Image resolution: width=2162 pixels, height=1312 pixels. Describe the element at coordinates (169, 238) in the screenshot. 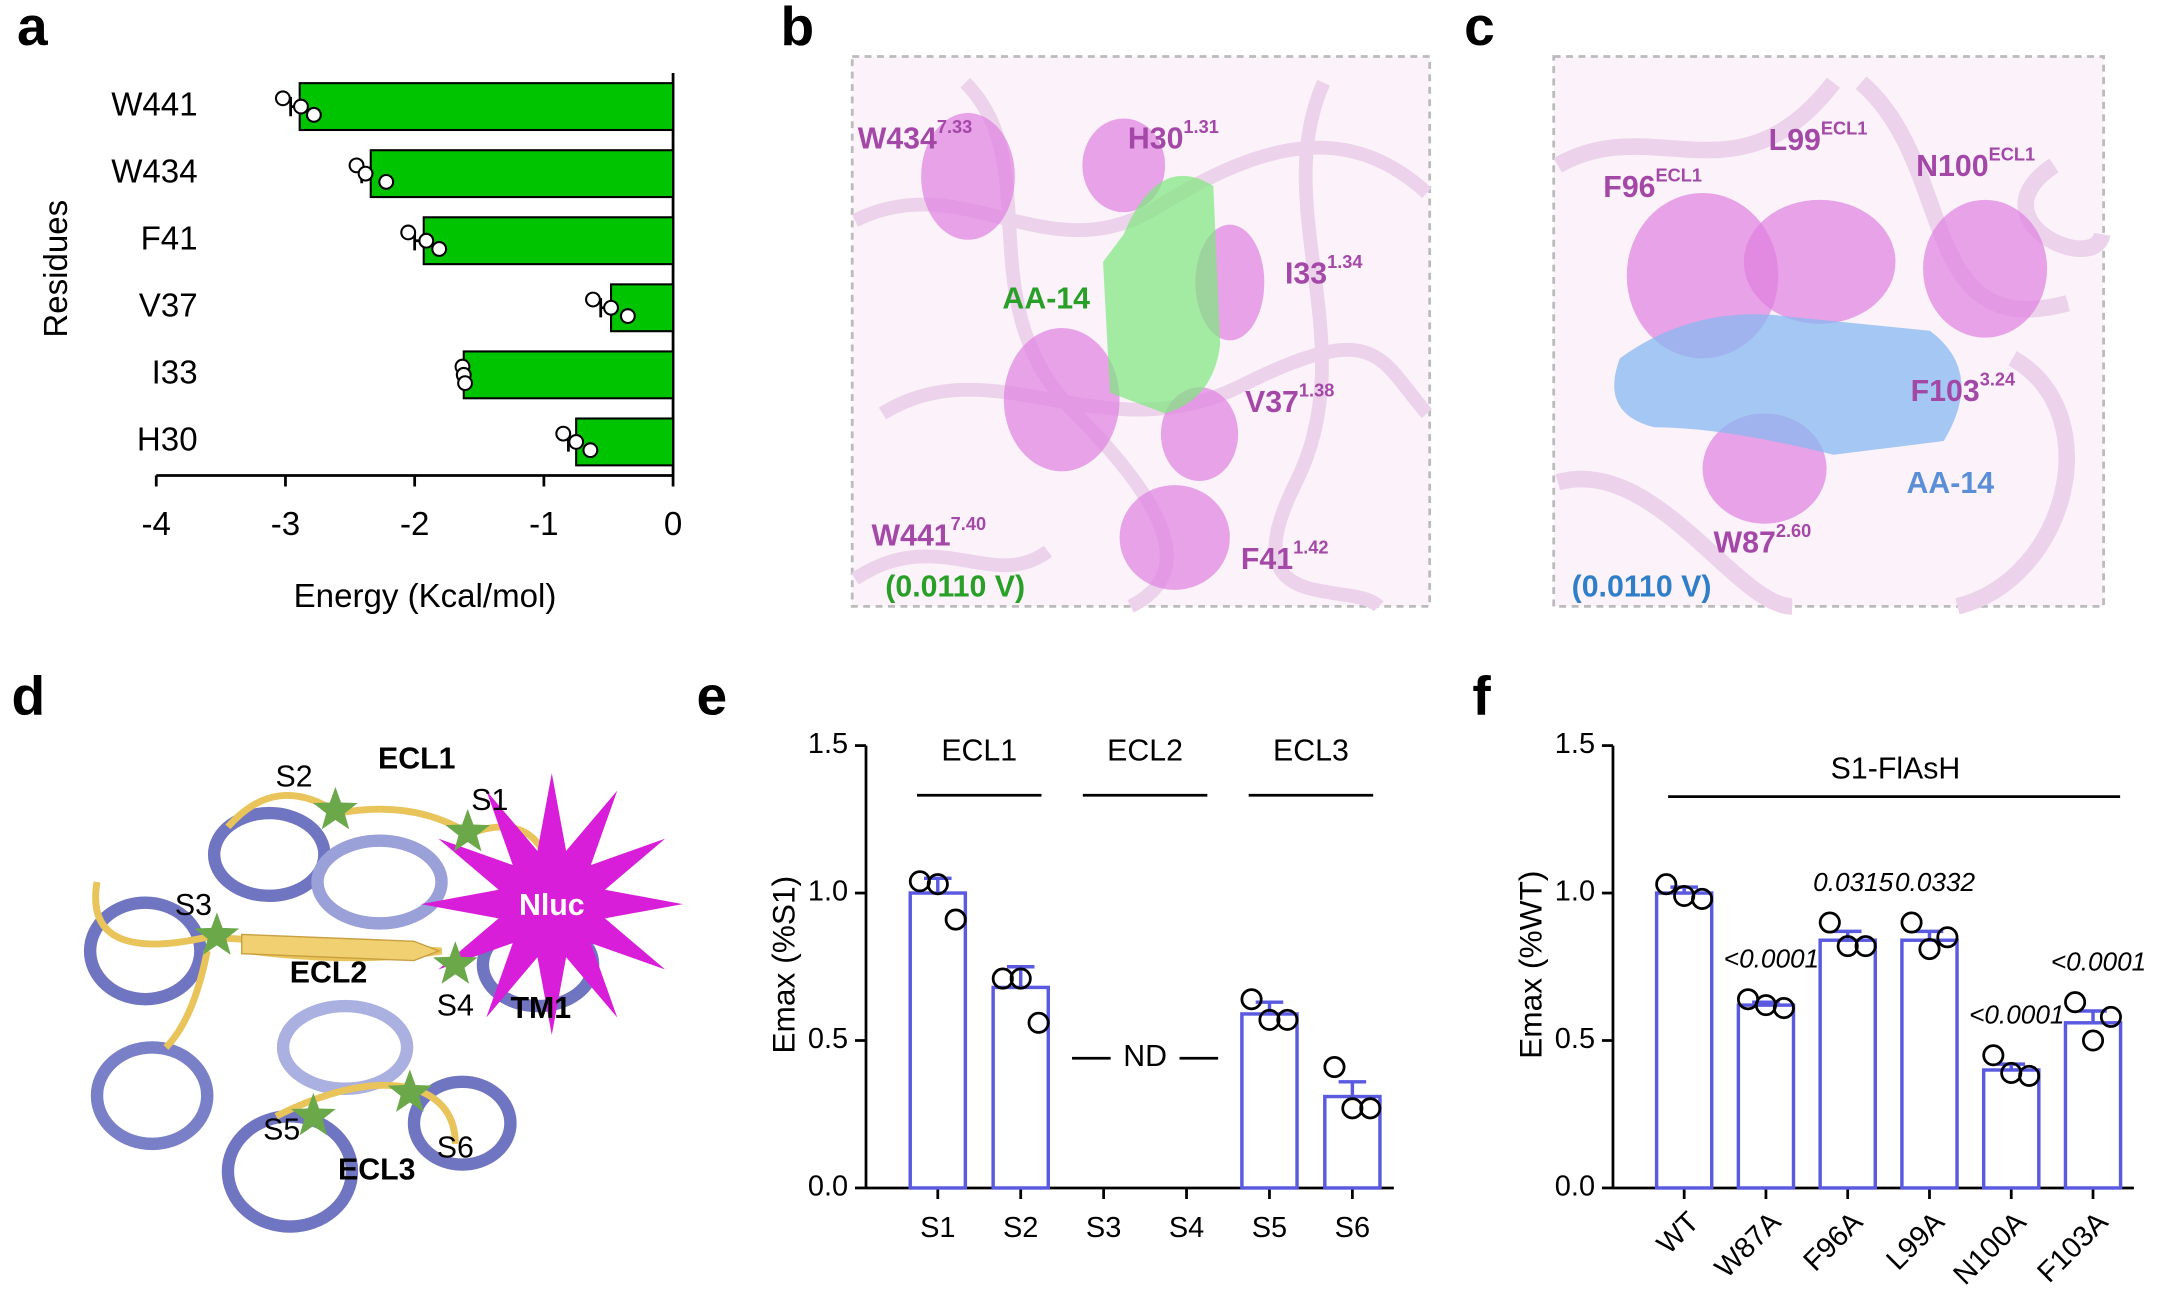

I see `y-tick-label: F41` at that location.